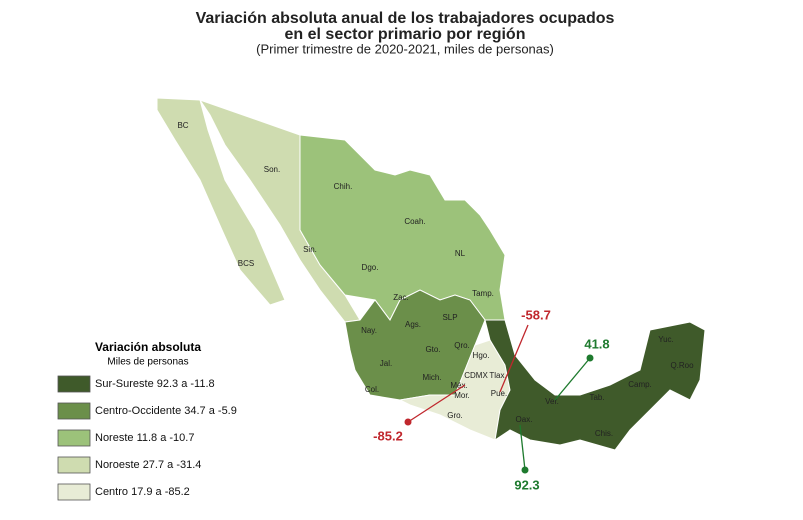 The image size is (803, 520). I want to click on state-label: NL, so click(460, 253).